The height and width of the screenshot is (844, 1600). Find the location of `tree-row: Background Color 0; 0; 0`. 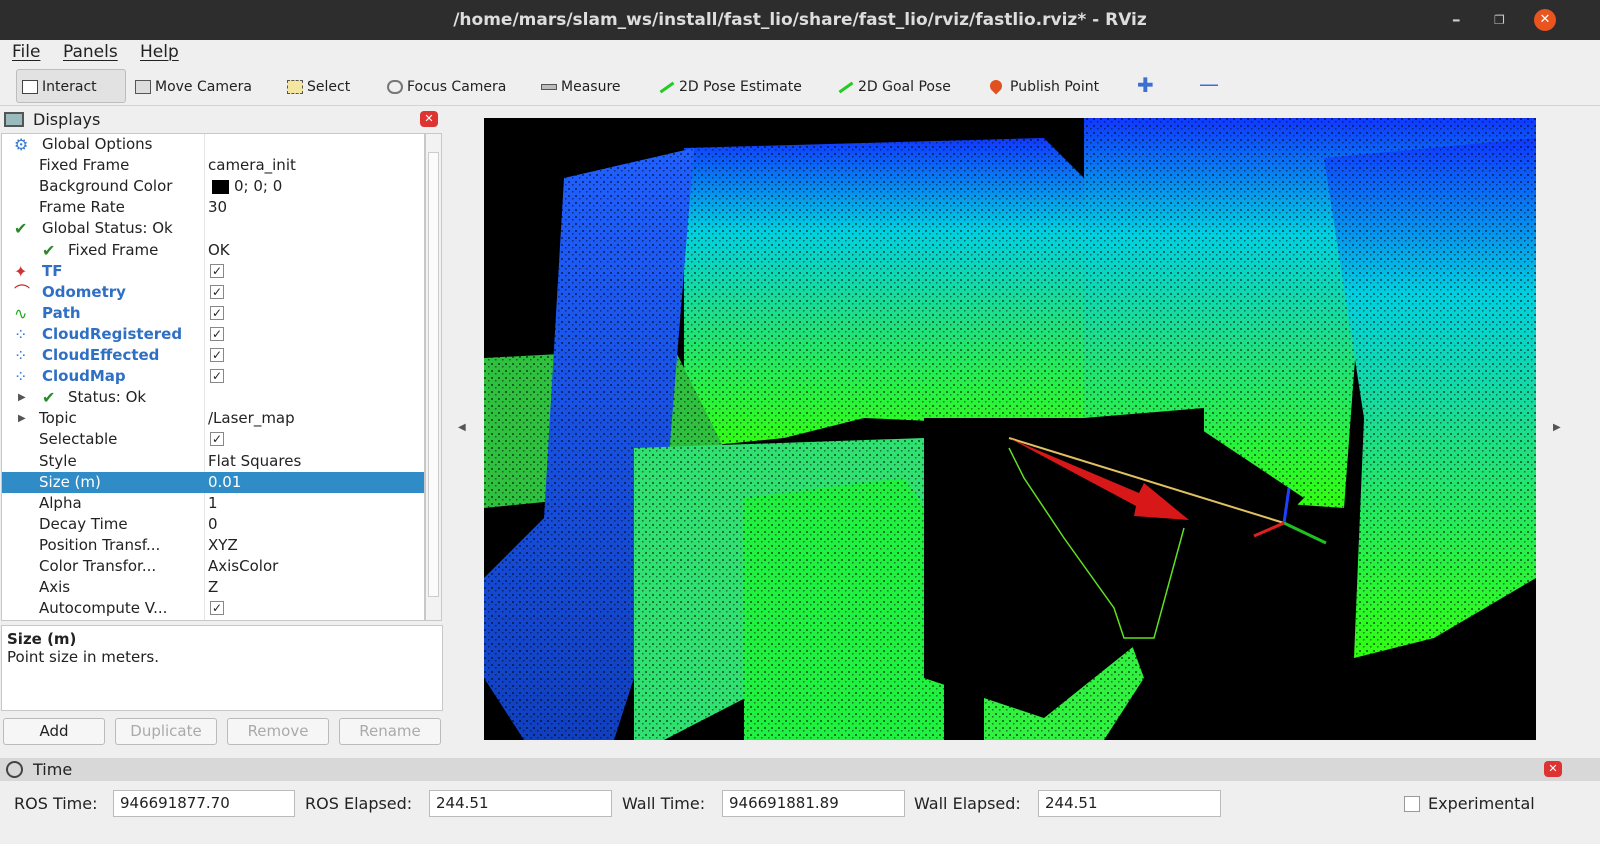

tree-row: Background Color 0; 0; 0 is located at coordinates (213, 186).